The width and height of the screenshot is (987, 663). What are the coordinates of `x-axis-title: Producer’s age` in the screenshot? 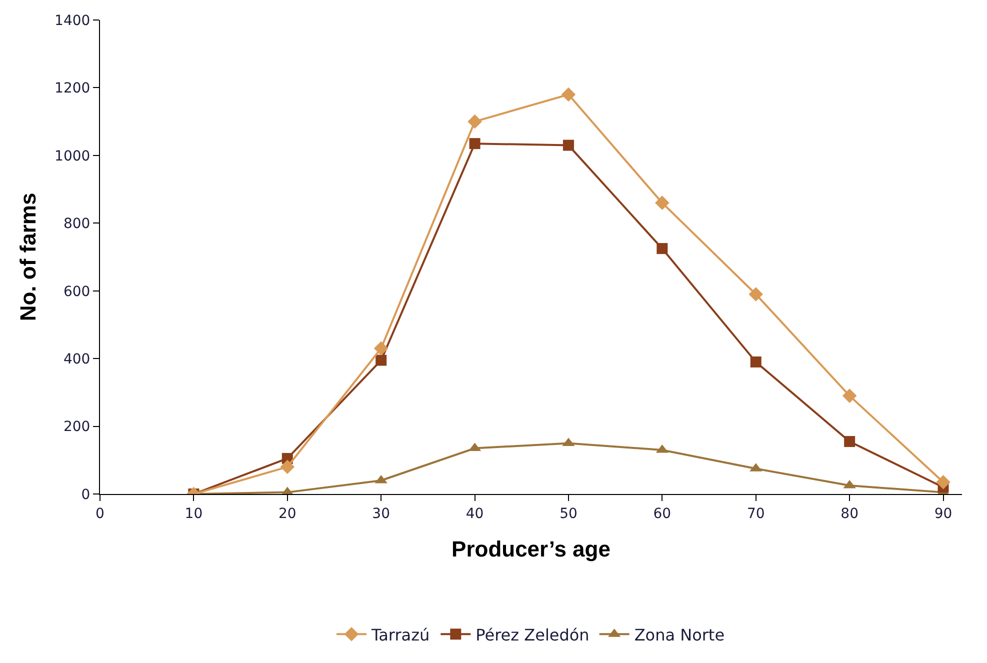 It's located at (531, 549).